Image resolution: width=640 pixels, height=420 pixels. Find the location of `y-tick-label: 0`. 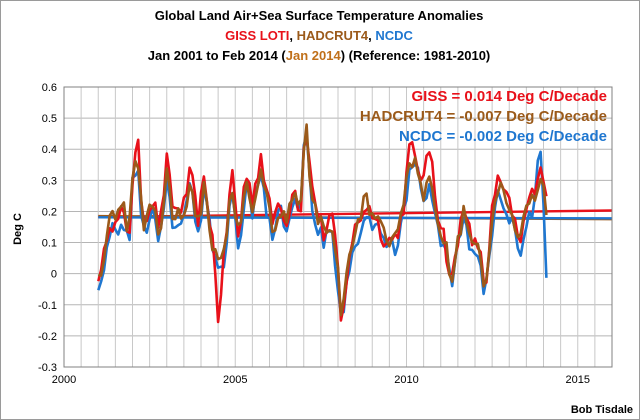

y-tick-label: 0 is located at coordinates (54, 275).